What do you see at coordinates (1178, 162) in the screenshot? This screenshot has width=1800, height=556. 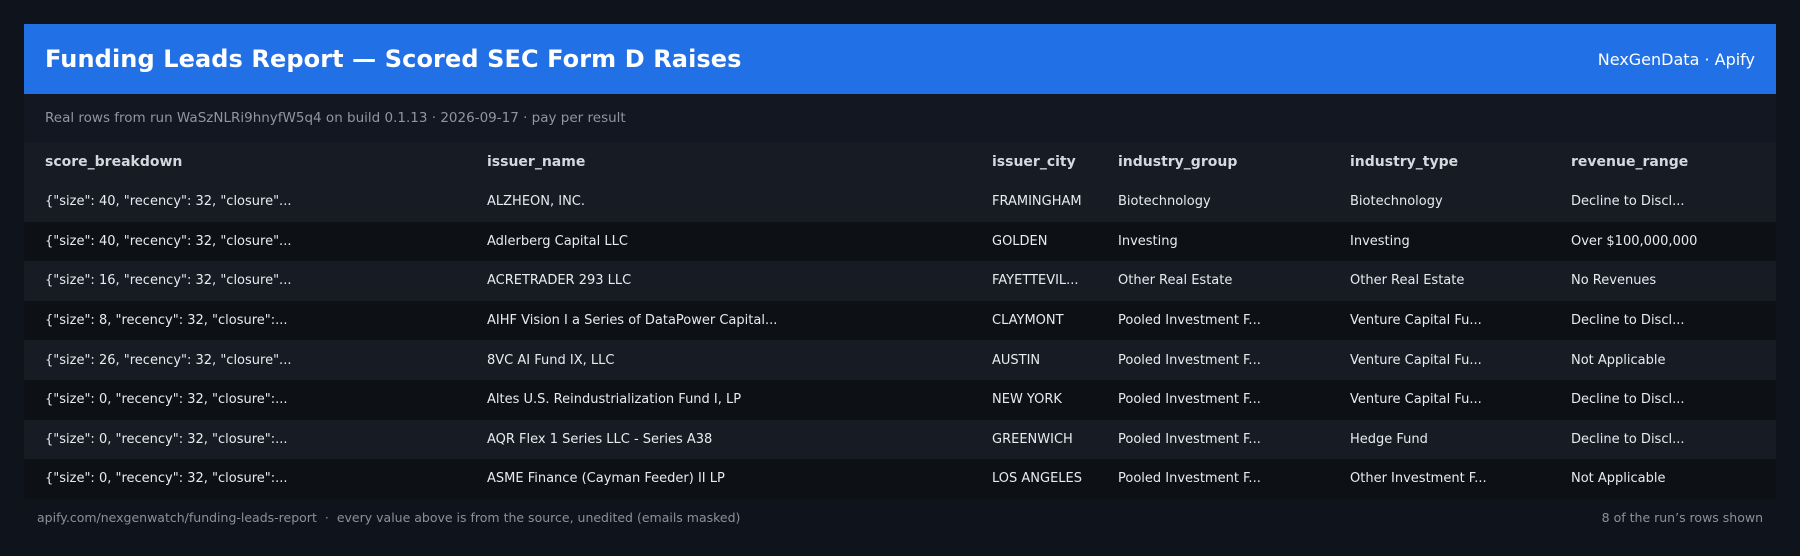 I see `column-header-industry-group: industry_group` at bounding box center [1178, 162].